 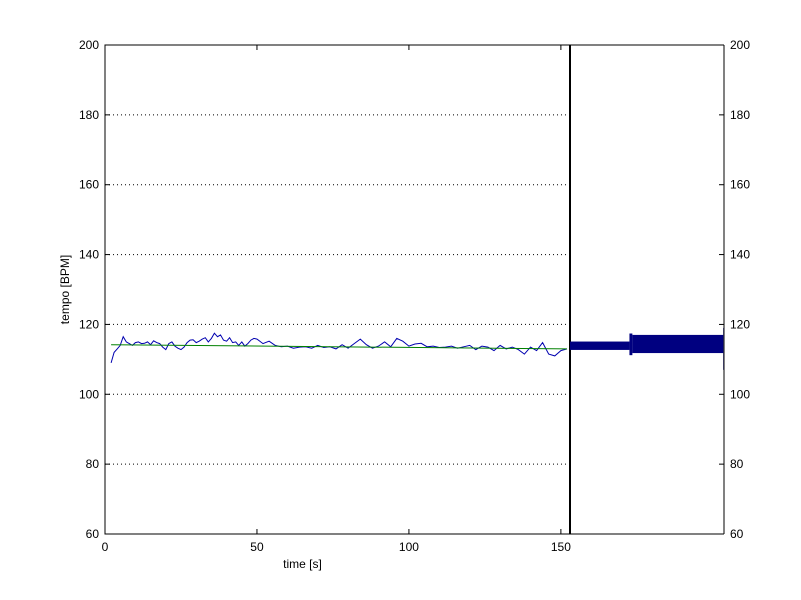 What do you see at coordinates (89, 45) in the screenshot?
I see `y-tick-label: 200` at bounding box center [89, 45].